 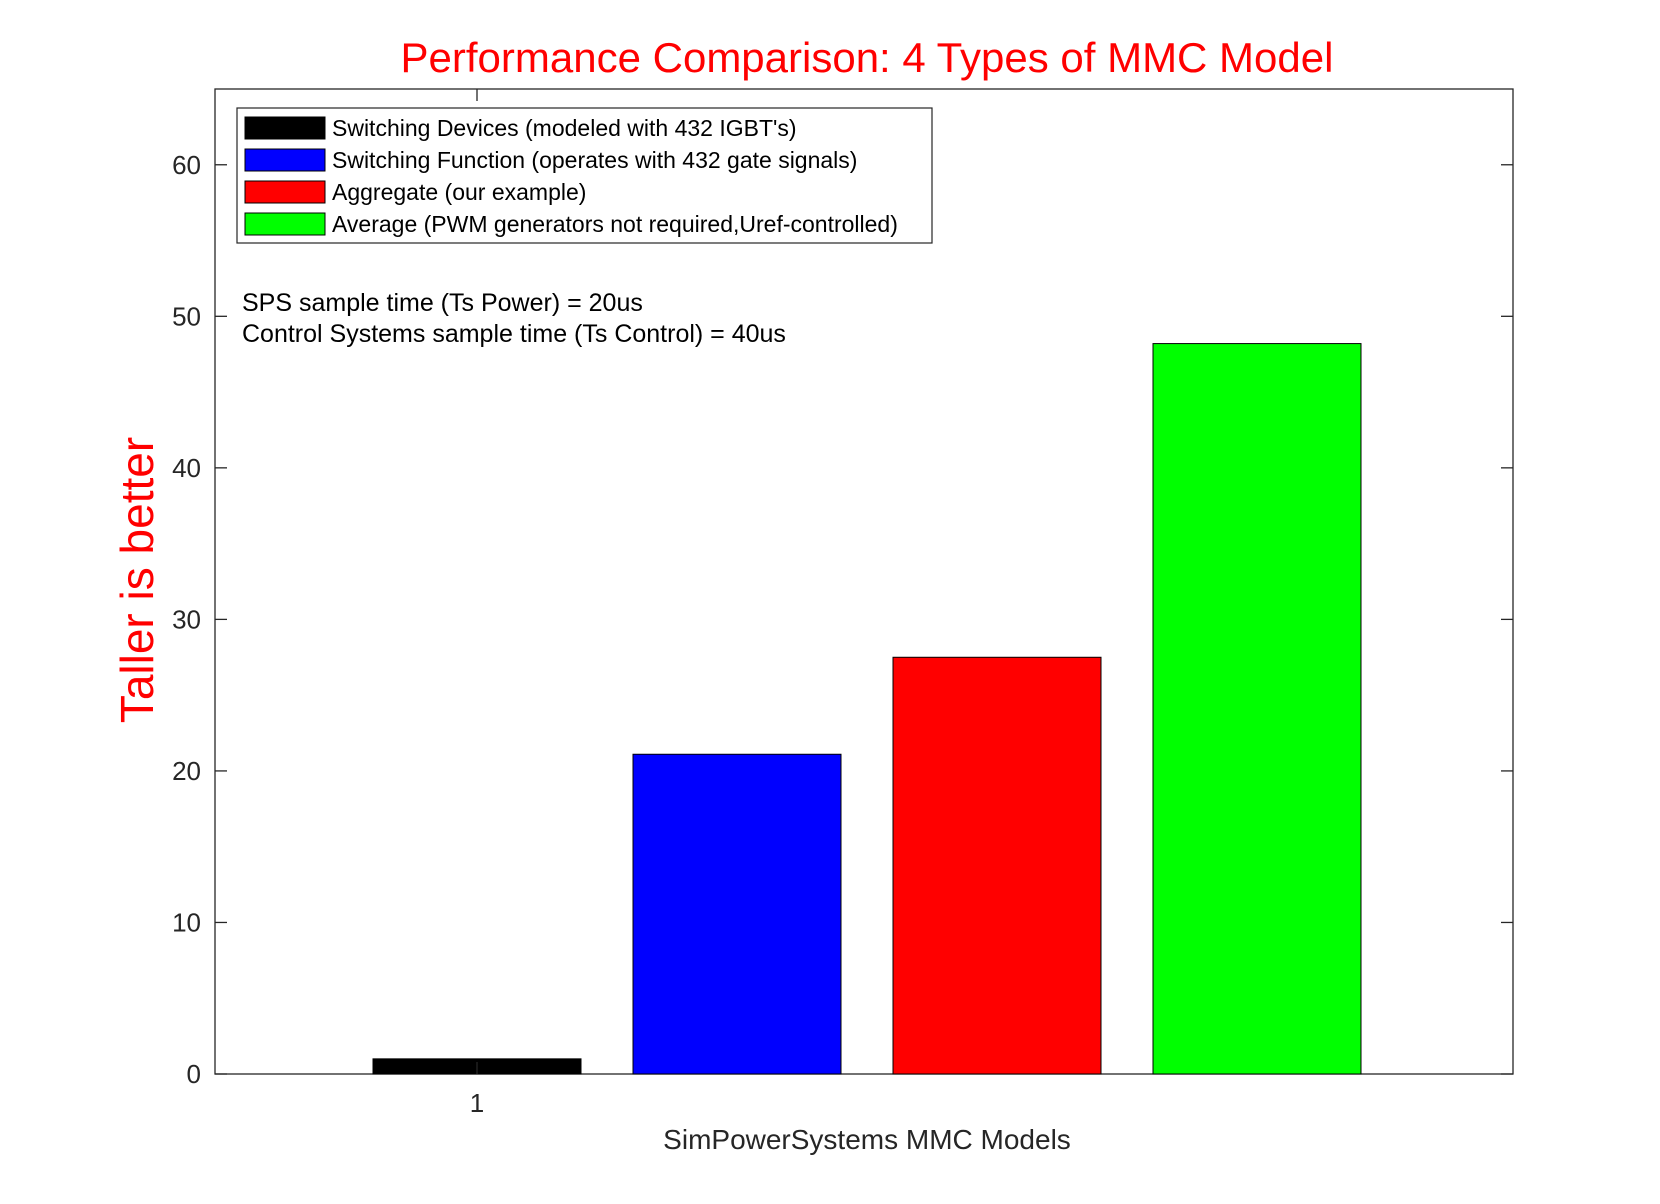 I want to click on y-axis-label: Taller is better, so click(x=137, y=580).